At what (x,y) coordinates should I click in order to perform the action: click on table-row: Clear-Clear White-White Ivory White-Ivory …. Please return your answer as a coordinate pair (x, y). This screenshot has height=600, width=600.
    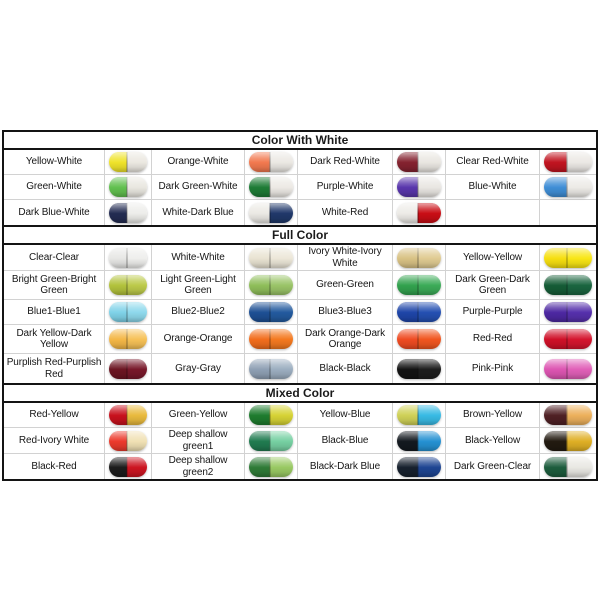
    Looking at the image, I should click on (300, 258).